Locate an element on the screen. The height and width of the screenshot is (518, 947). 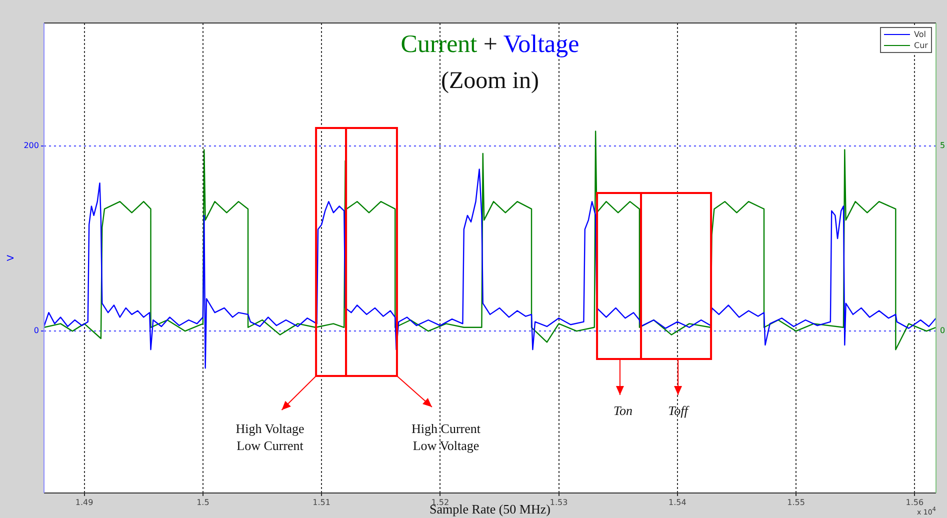
annotation: High Voltage Low Current is located at coordinates (270, 437).